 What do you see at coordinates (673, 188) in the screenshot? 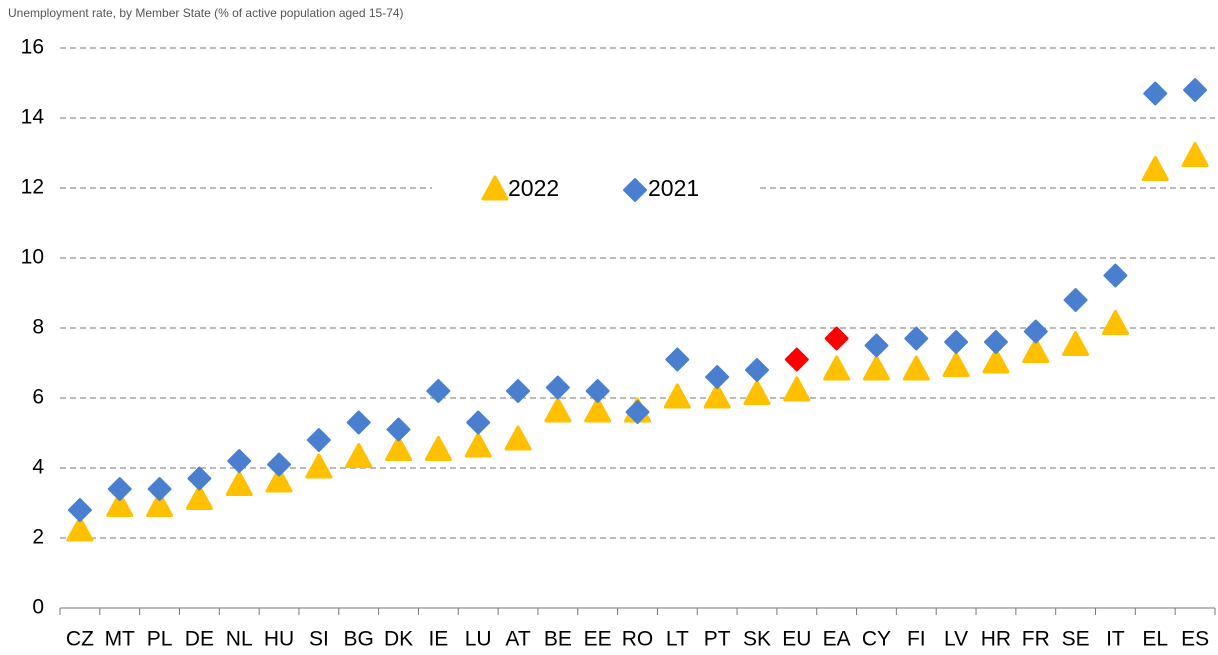
I see `legend-label: 2021` at bounding box center [673, 188].